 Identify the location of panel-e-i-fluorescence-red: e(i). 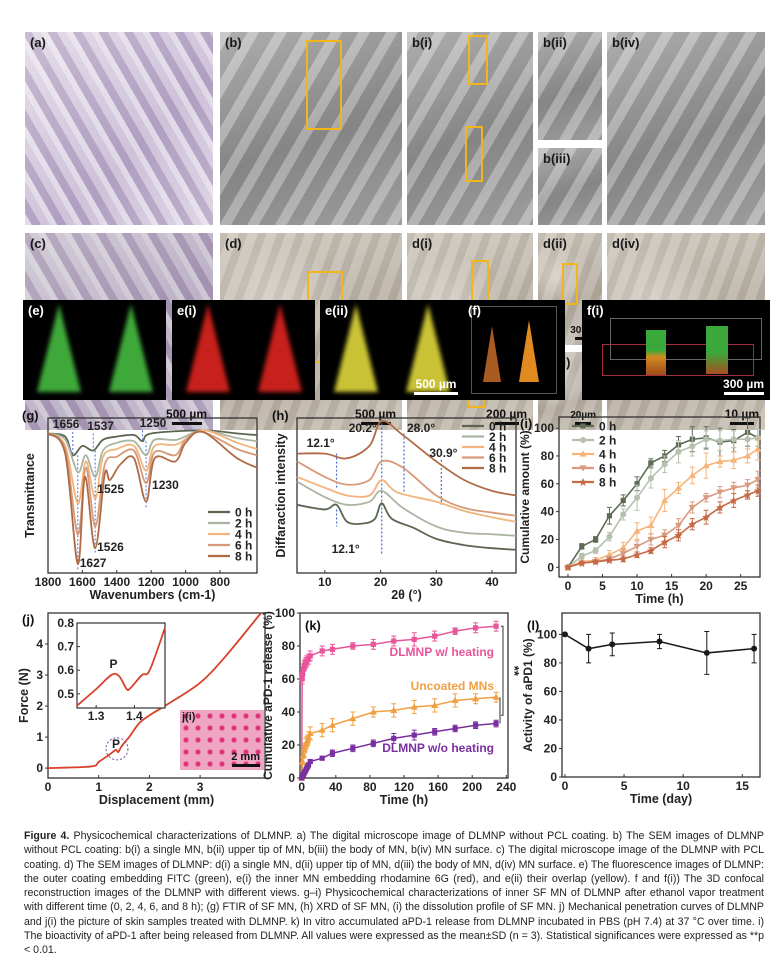
(243, 350).